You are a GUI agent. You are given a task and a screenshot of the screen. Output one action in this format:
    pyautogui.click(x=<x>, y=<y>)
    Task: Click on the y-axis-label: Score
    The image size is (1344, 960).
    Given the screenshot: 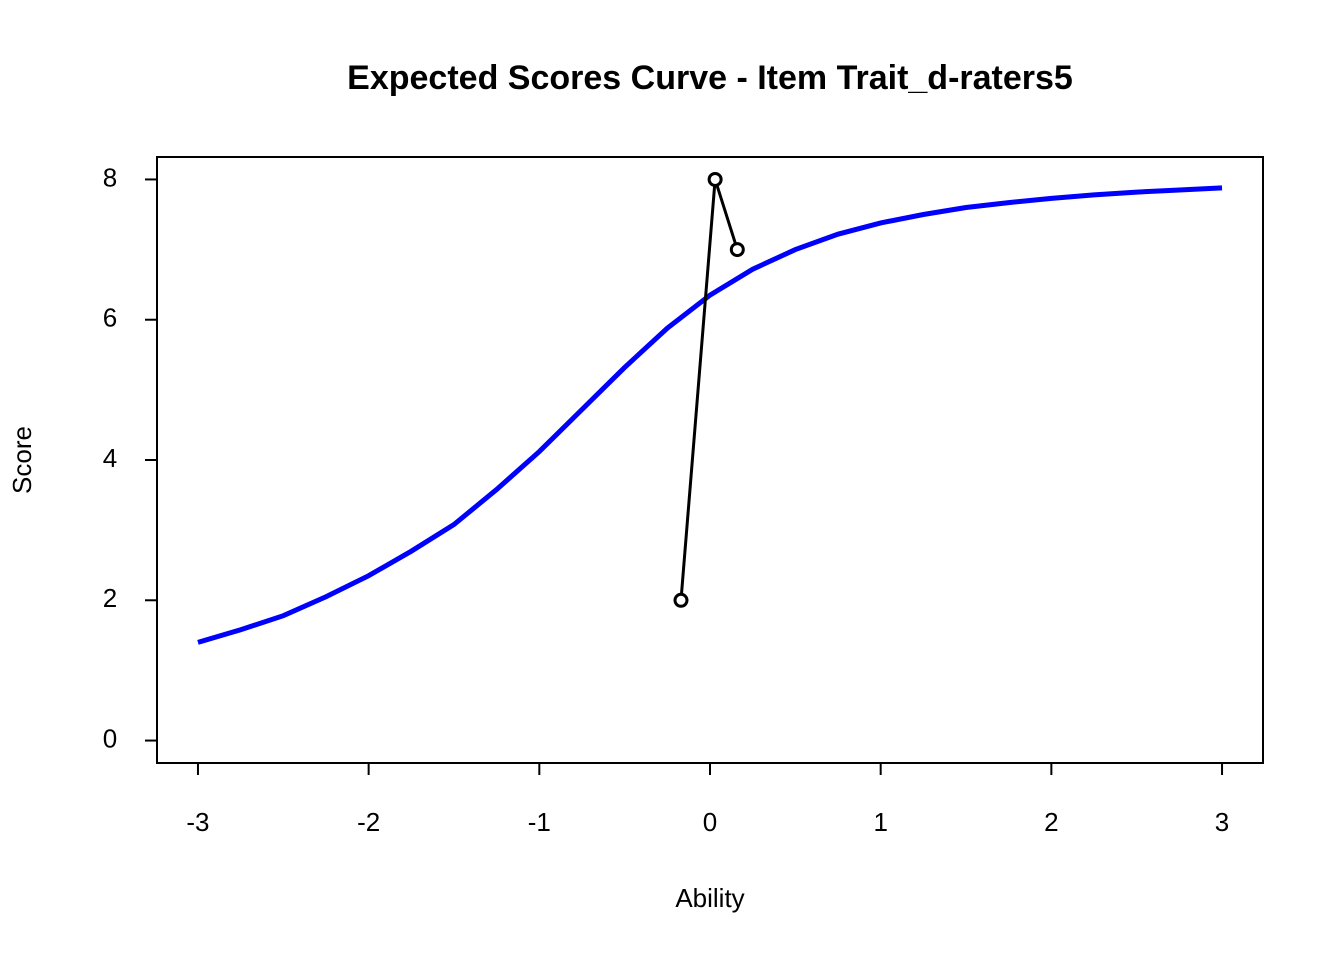 What is the action you would take?
    pyautogui.click(x=22, y=460)
    